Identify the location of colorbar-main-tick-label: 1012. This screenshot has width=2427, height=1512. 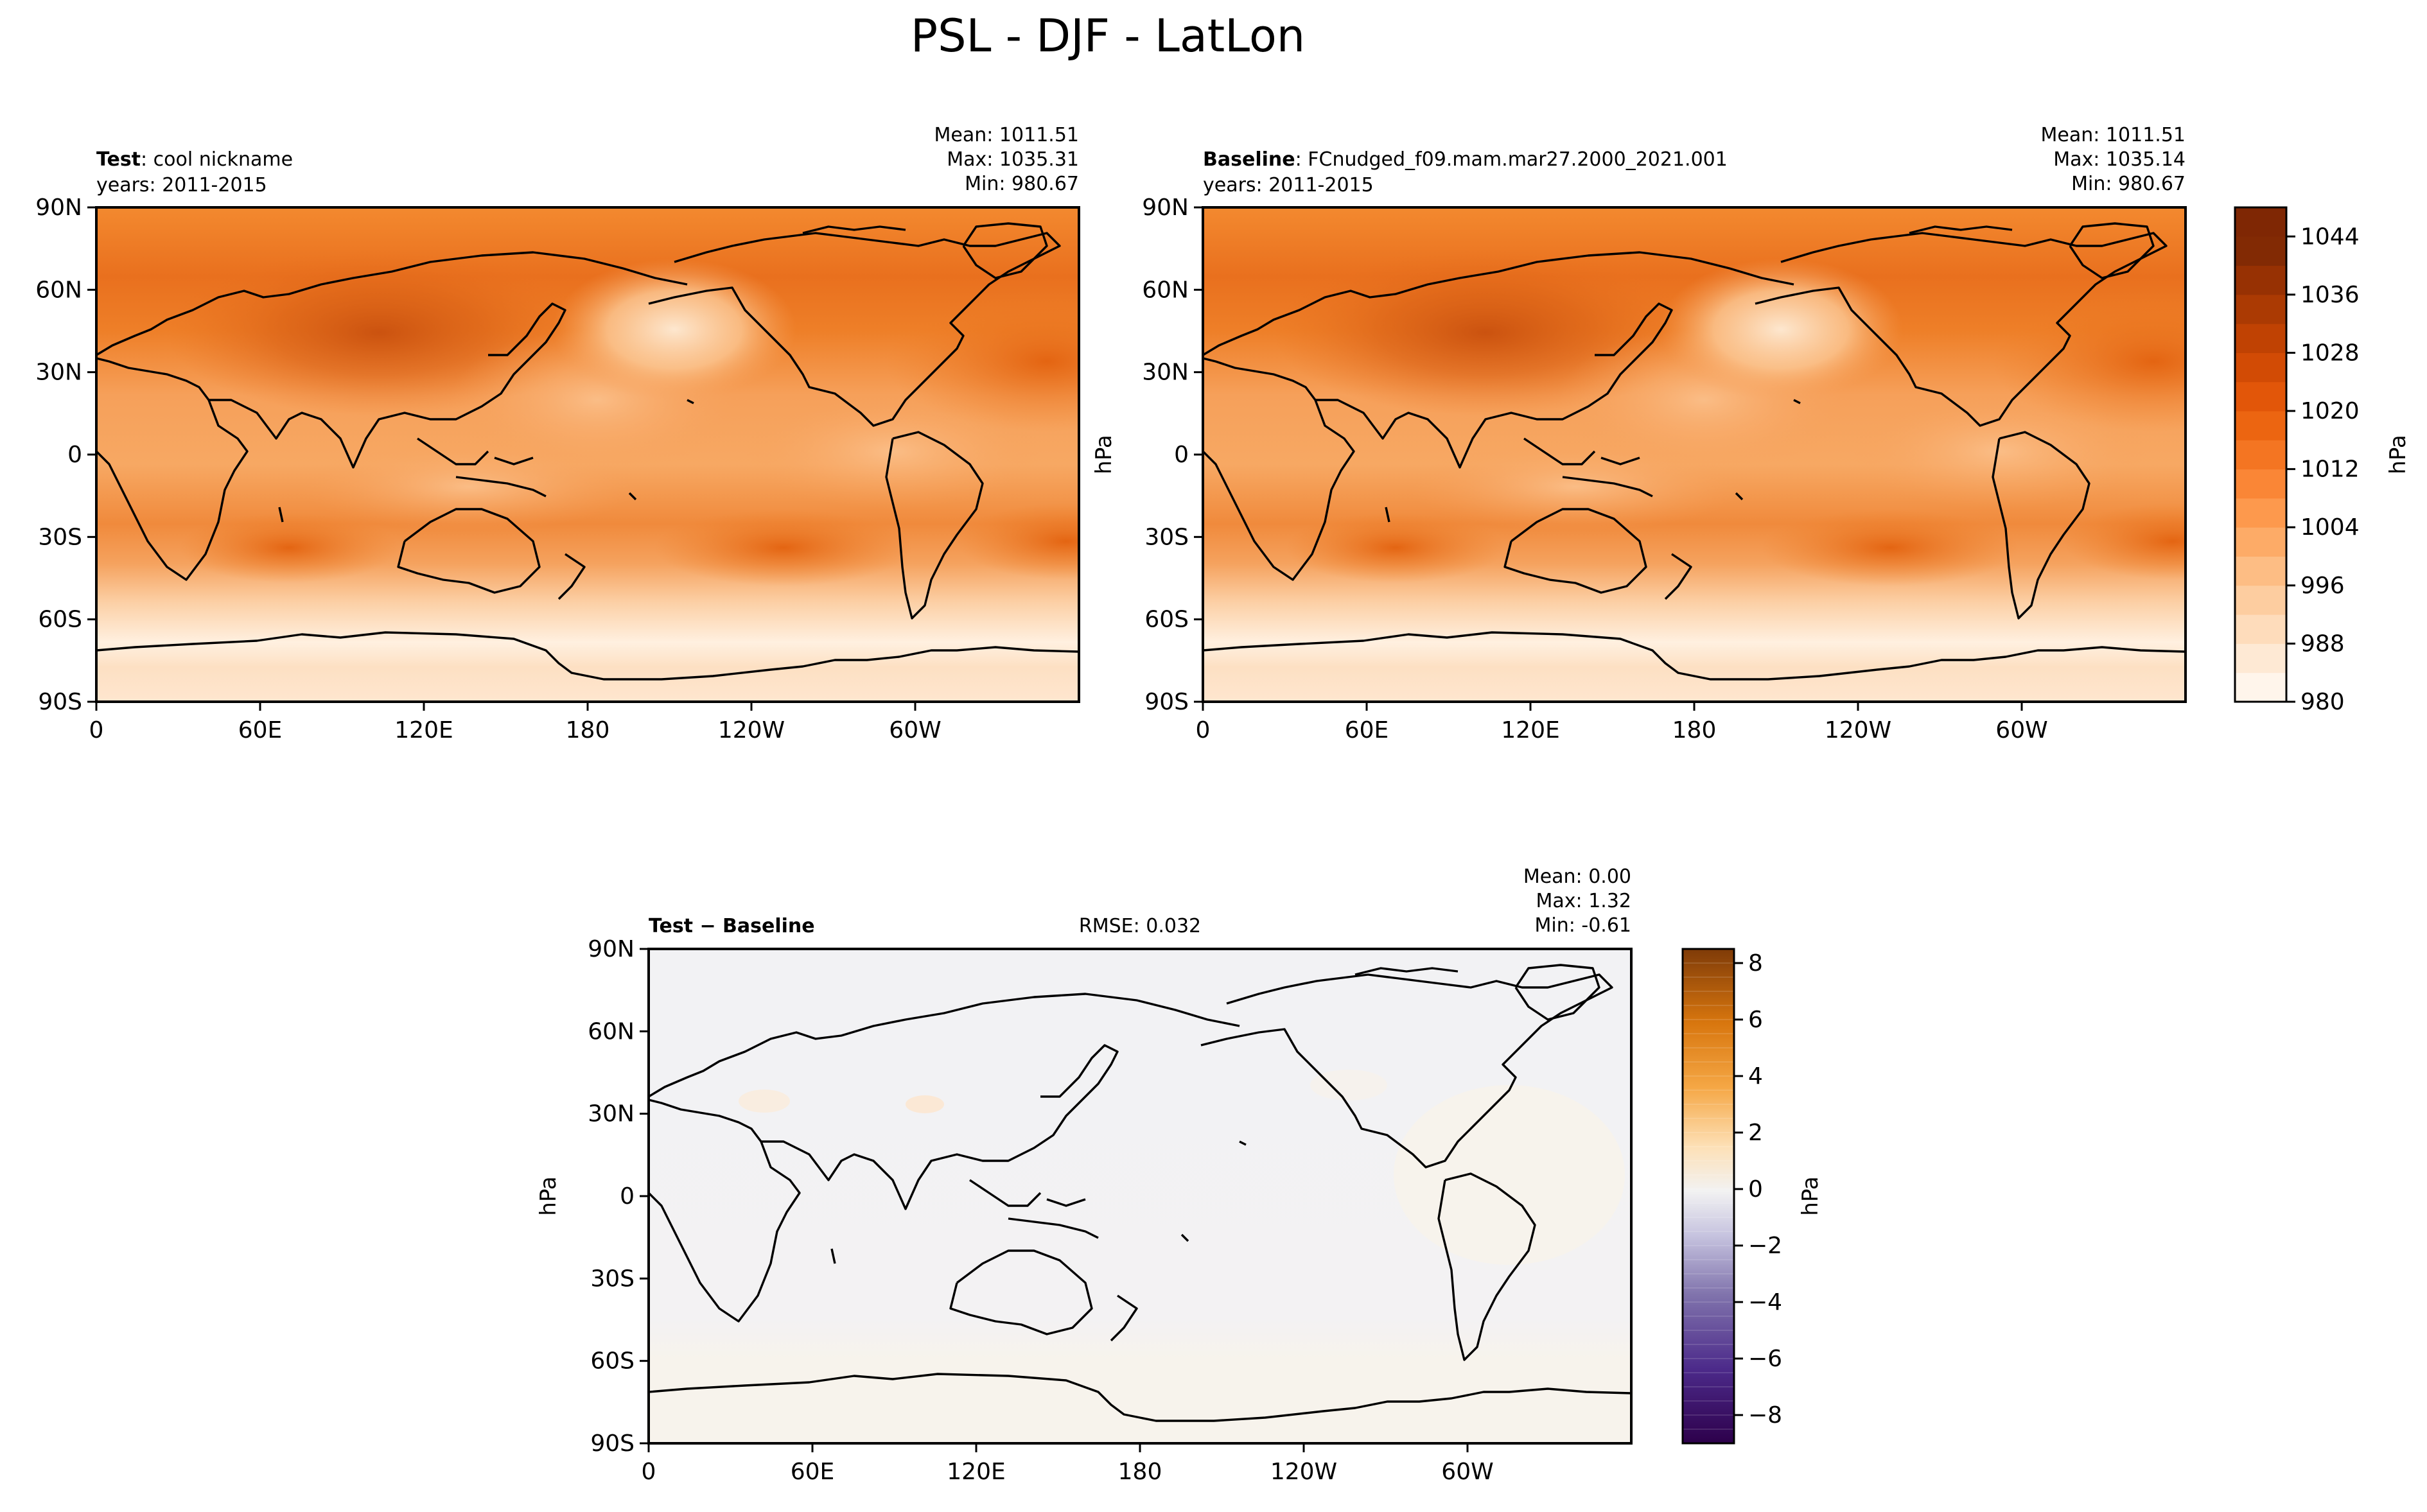
(2330, 469).